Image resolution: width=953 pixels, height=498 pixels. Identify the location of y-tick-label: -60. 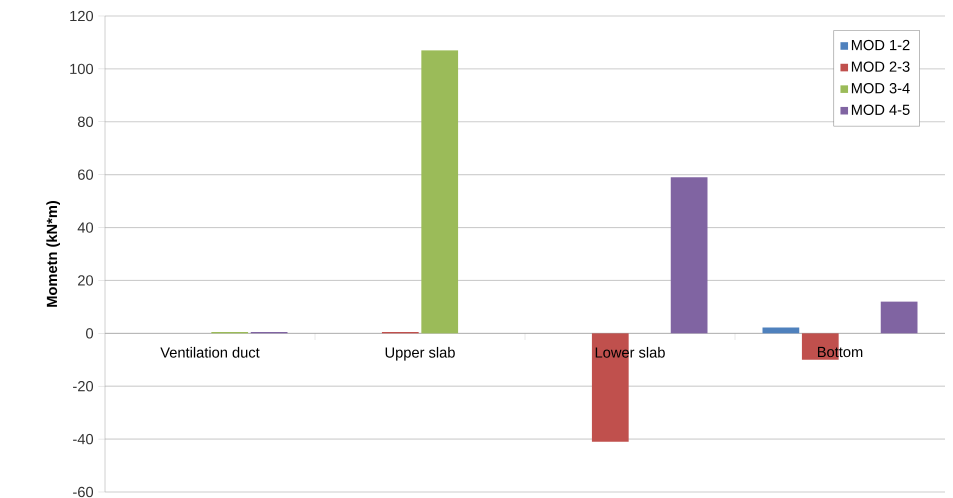
(83, 492).